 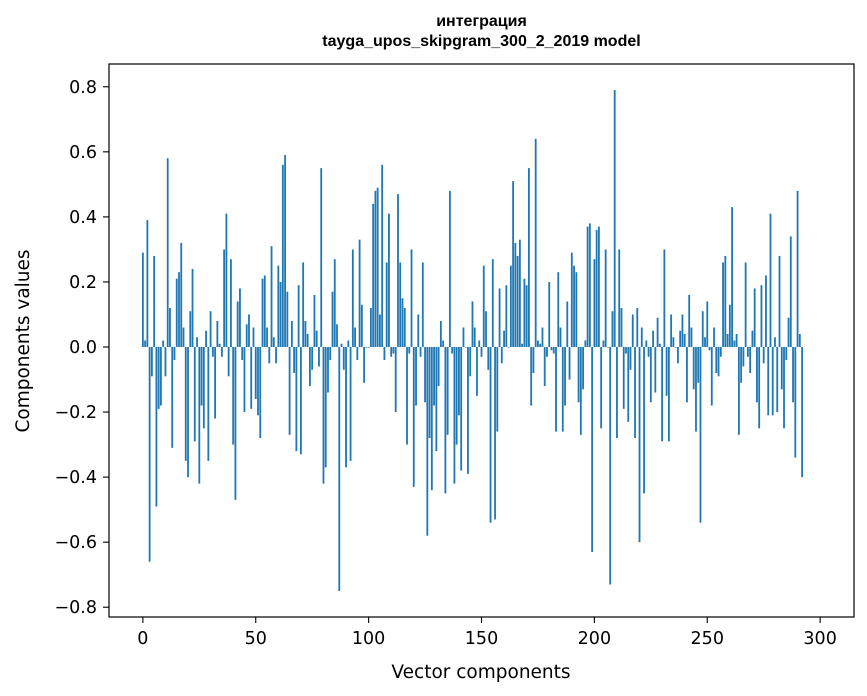 I want to click on x-tick-label: 300, so click(x=819, y=639).